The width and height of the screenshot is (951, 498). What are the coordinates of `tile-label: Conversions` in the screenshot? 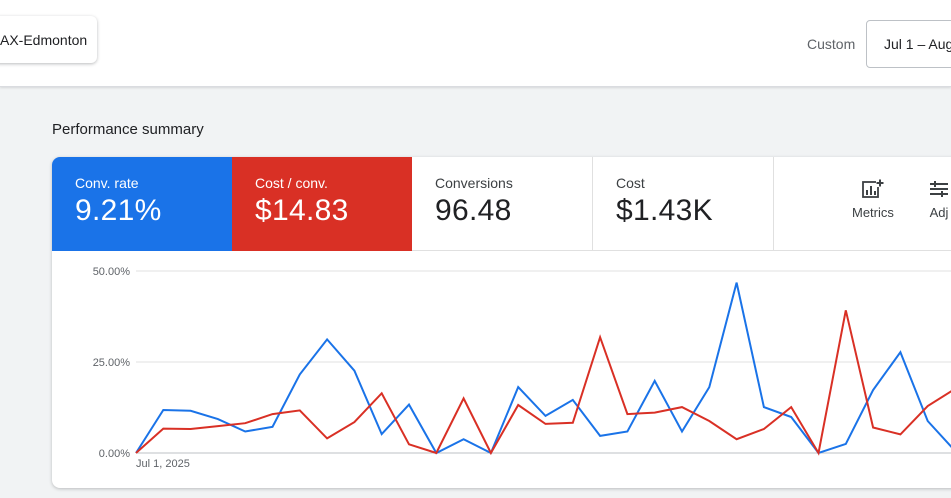 It's located at (474, 183).